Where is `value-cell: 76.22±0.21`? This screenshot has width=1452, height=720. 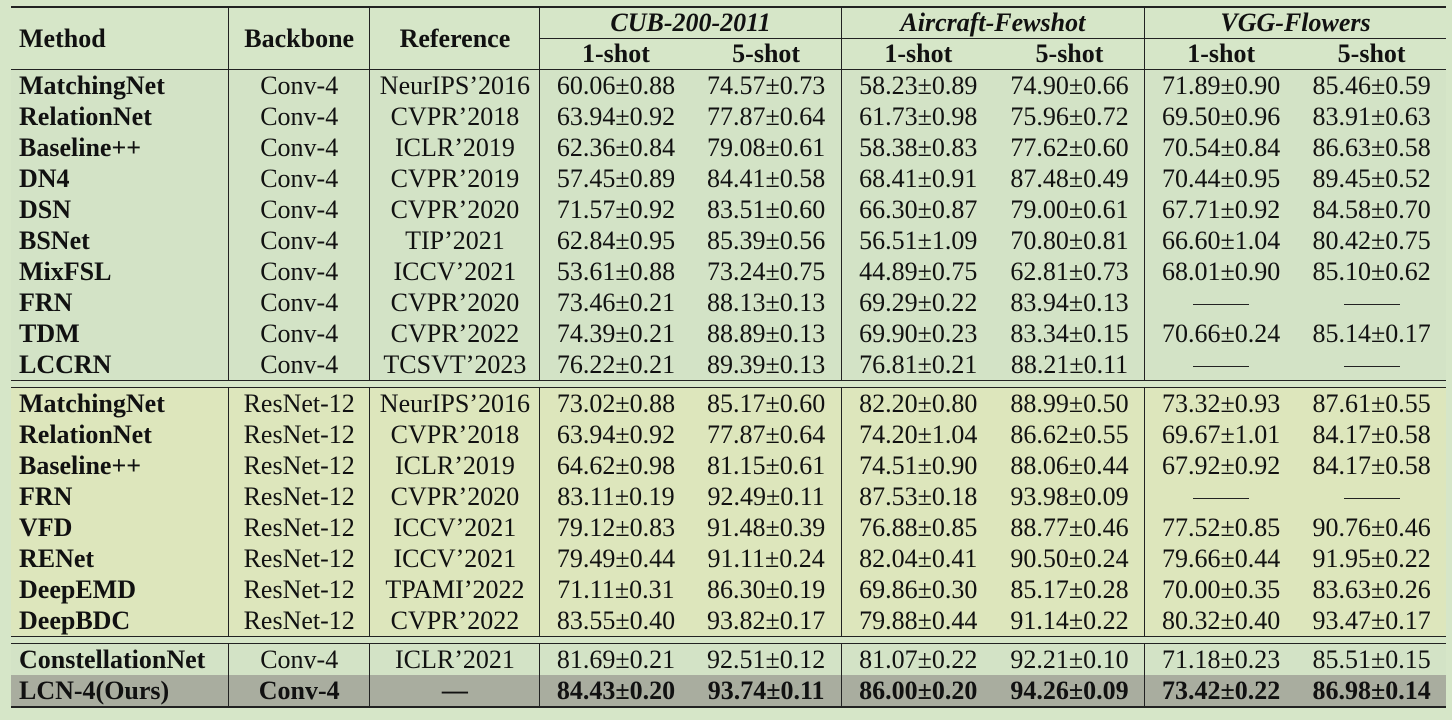
value-cell: 76.22±0.21 is located at coordinates (615, 365).